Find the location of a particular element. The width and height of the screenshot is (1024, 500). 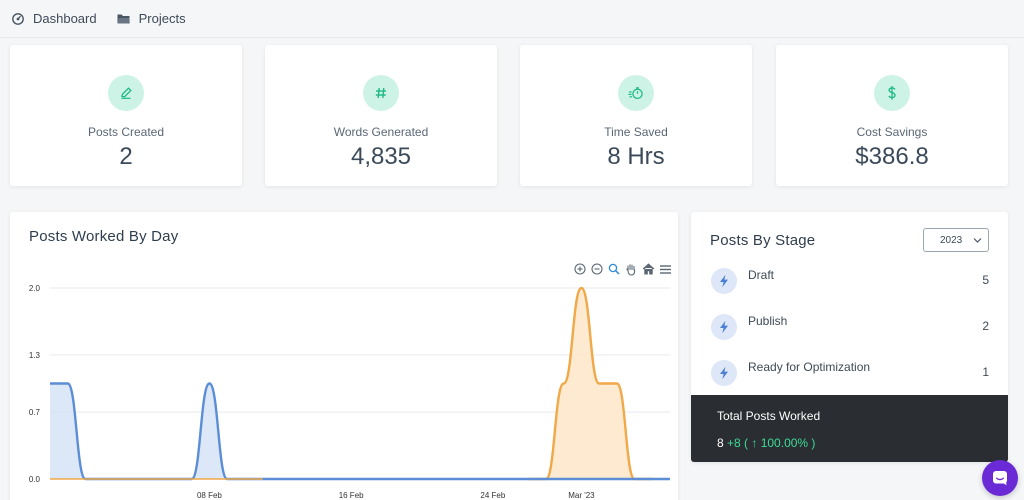

stat-value: 8 Hrs is located at coordinates (636, 156).